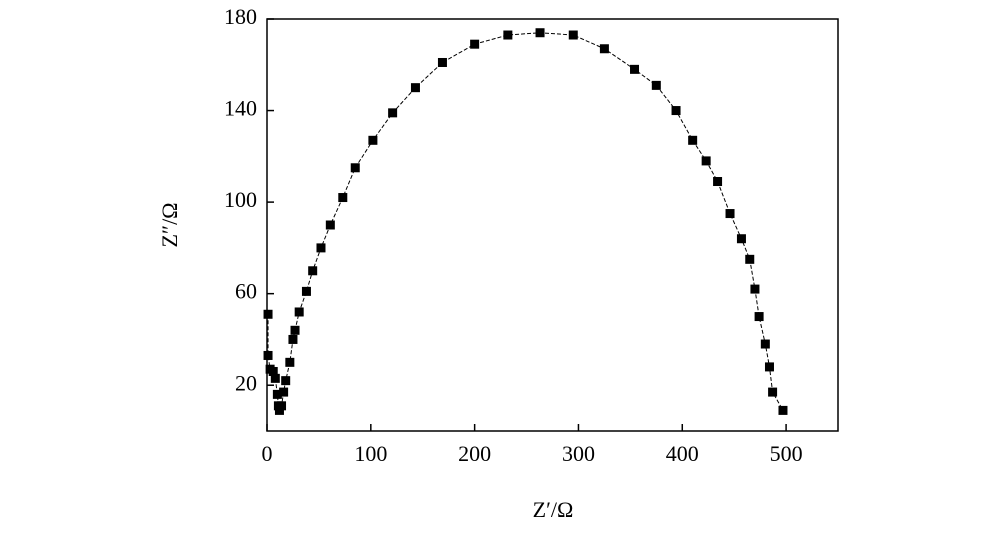 Image resolution: width=1000 pixels, height=543 pixels. What do you see at coordinates (682, 453) in the screenshot?
I see `x-tick-label: 400` at bounding box center [682, 453].